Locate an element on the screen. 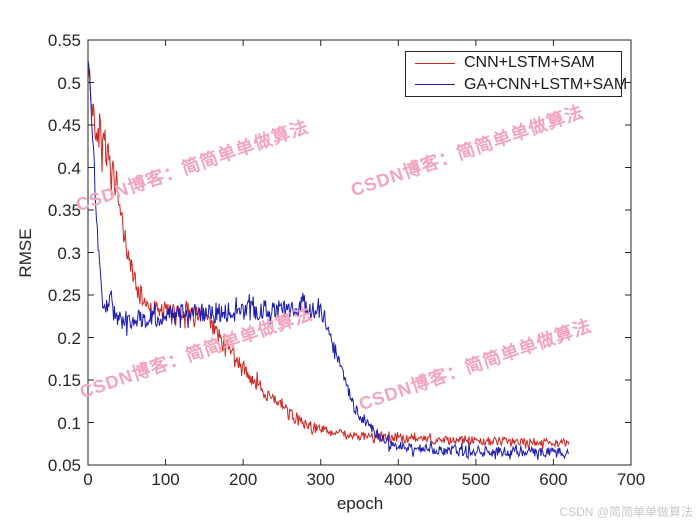  x-tick-label: 400 is located at coordinates (398, 479).